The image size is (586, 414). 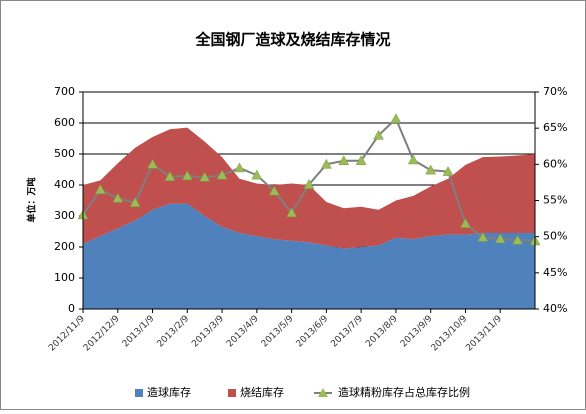 What do you see at coordinates (169, 392) in the screenshot?
I see `legend-label: 造球库存` at bounding box center [169, 392].